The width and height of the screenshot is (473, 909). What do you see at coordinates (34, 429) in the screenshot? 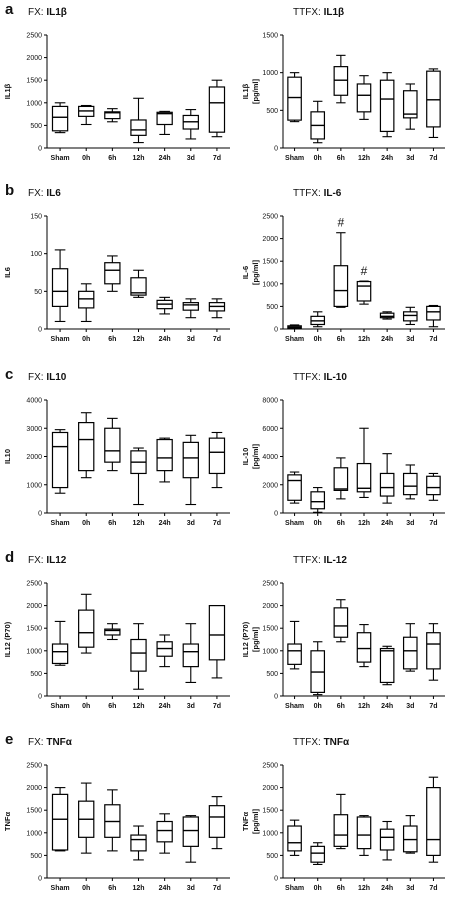
I see `y-tick-label-c-fx: 3000` at bounding box center [34, 429].